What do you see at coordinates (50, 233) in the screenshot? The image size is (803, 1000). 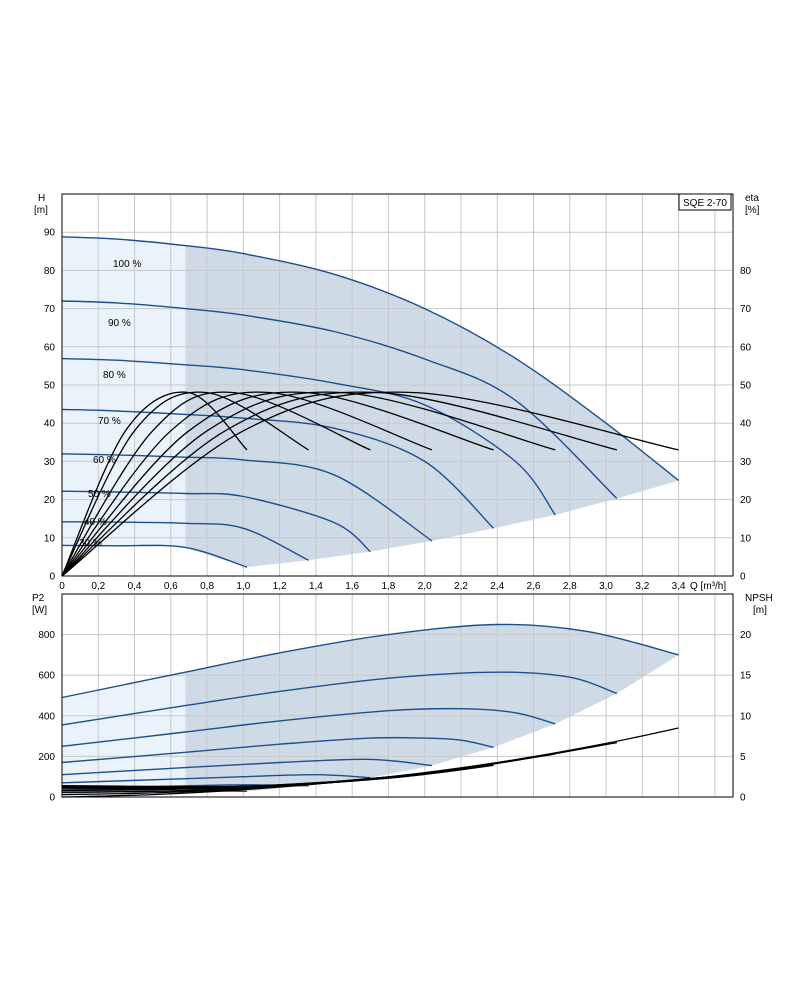 I see `y-left-tick-label: 90` at bounding box center [50, 233].